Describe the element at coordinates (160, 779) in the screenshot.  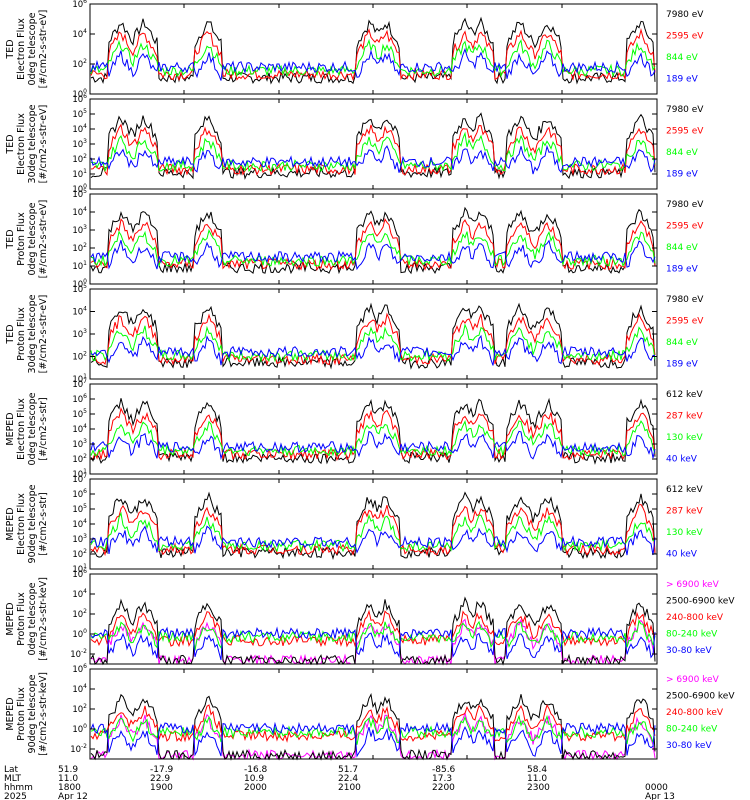
I see `x-axis-mlt: 22.9` at that location.